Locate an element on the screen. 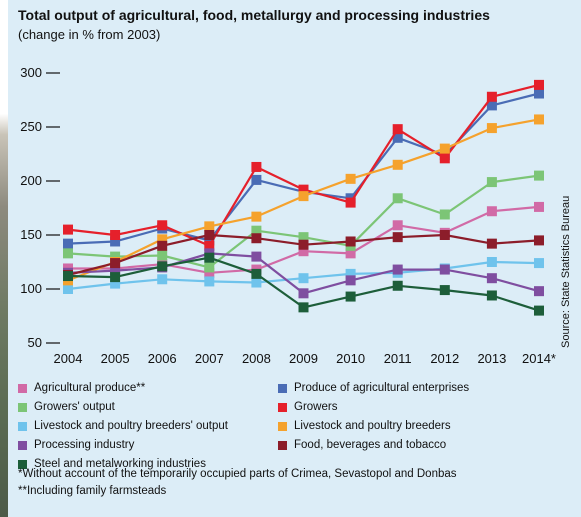 Image resolution: width=581 pixels, height=517 pixels. x-tick-label: 2011 is located at coordinates (398, 358).